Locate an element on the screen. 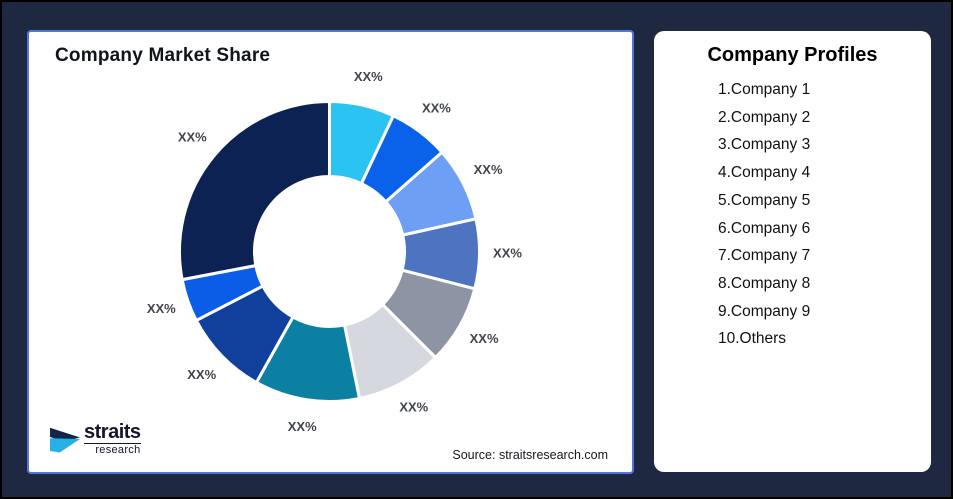  segment-label-1: XX% is located at coordinates (368, 76).